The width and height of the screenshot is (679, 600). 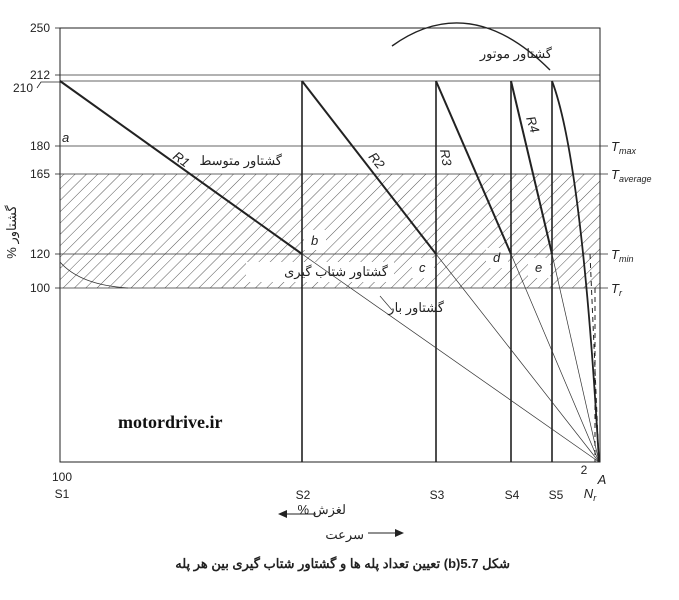 What do you see at coordinates (40, 146) in the screenshot?
I see `y-tick-180: 180` at bounding box center [40, 146].